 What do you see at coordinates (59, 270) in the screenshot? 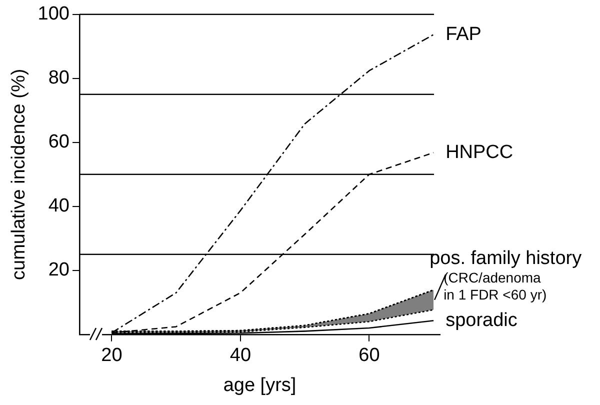
I see `y-tick-label: 20` at bounding box center [59, 270].